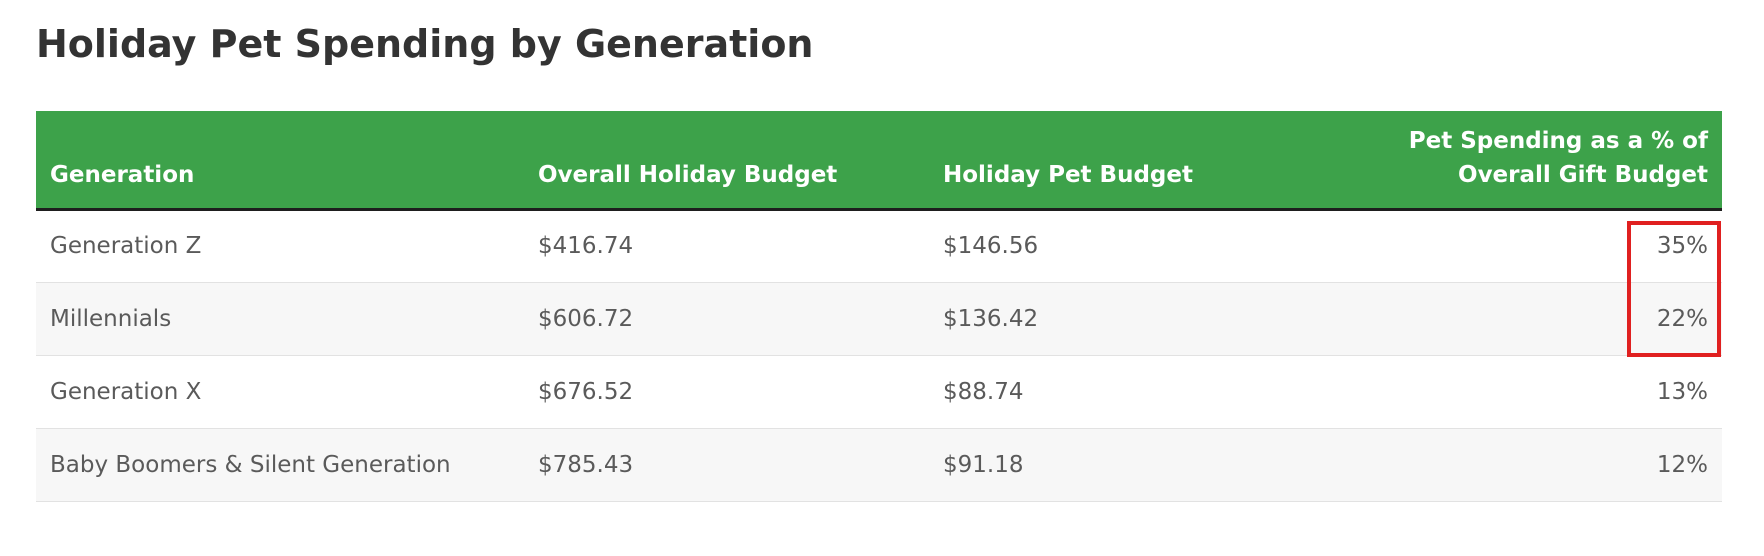 Image resolution: width=1764 pixels, height=556 pixels. What do you see at coordinates (425, 44) in the screenshot?
I see `chart-title: Holiday Pet Spending by Generation` at bounding box center [425, 44].